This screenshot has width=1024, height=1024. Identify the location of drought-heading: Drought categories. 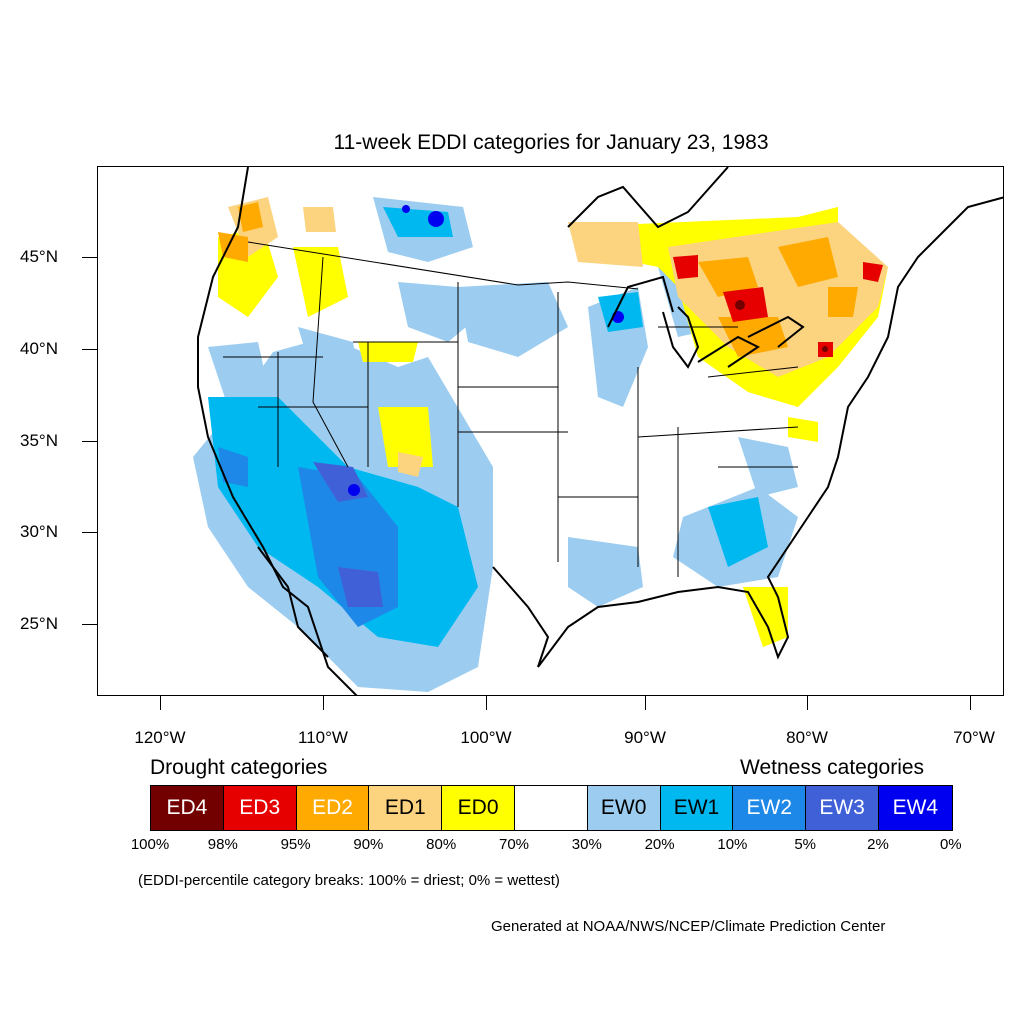
(239, 767).